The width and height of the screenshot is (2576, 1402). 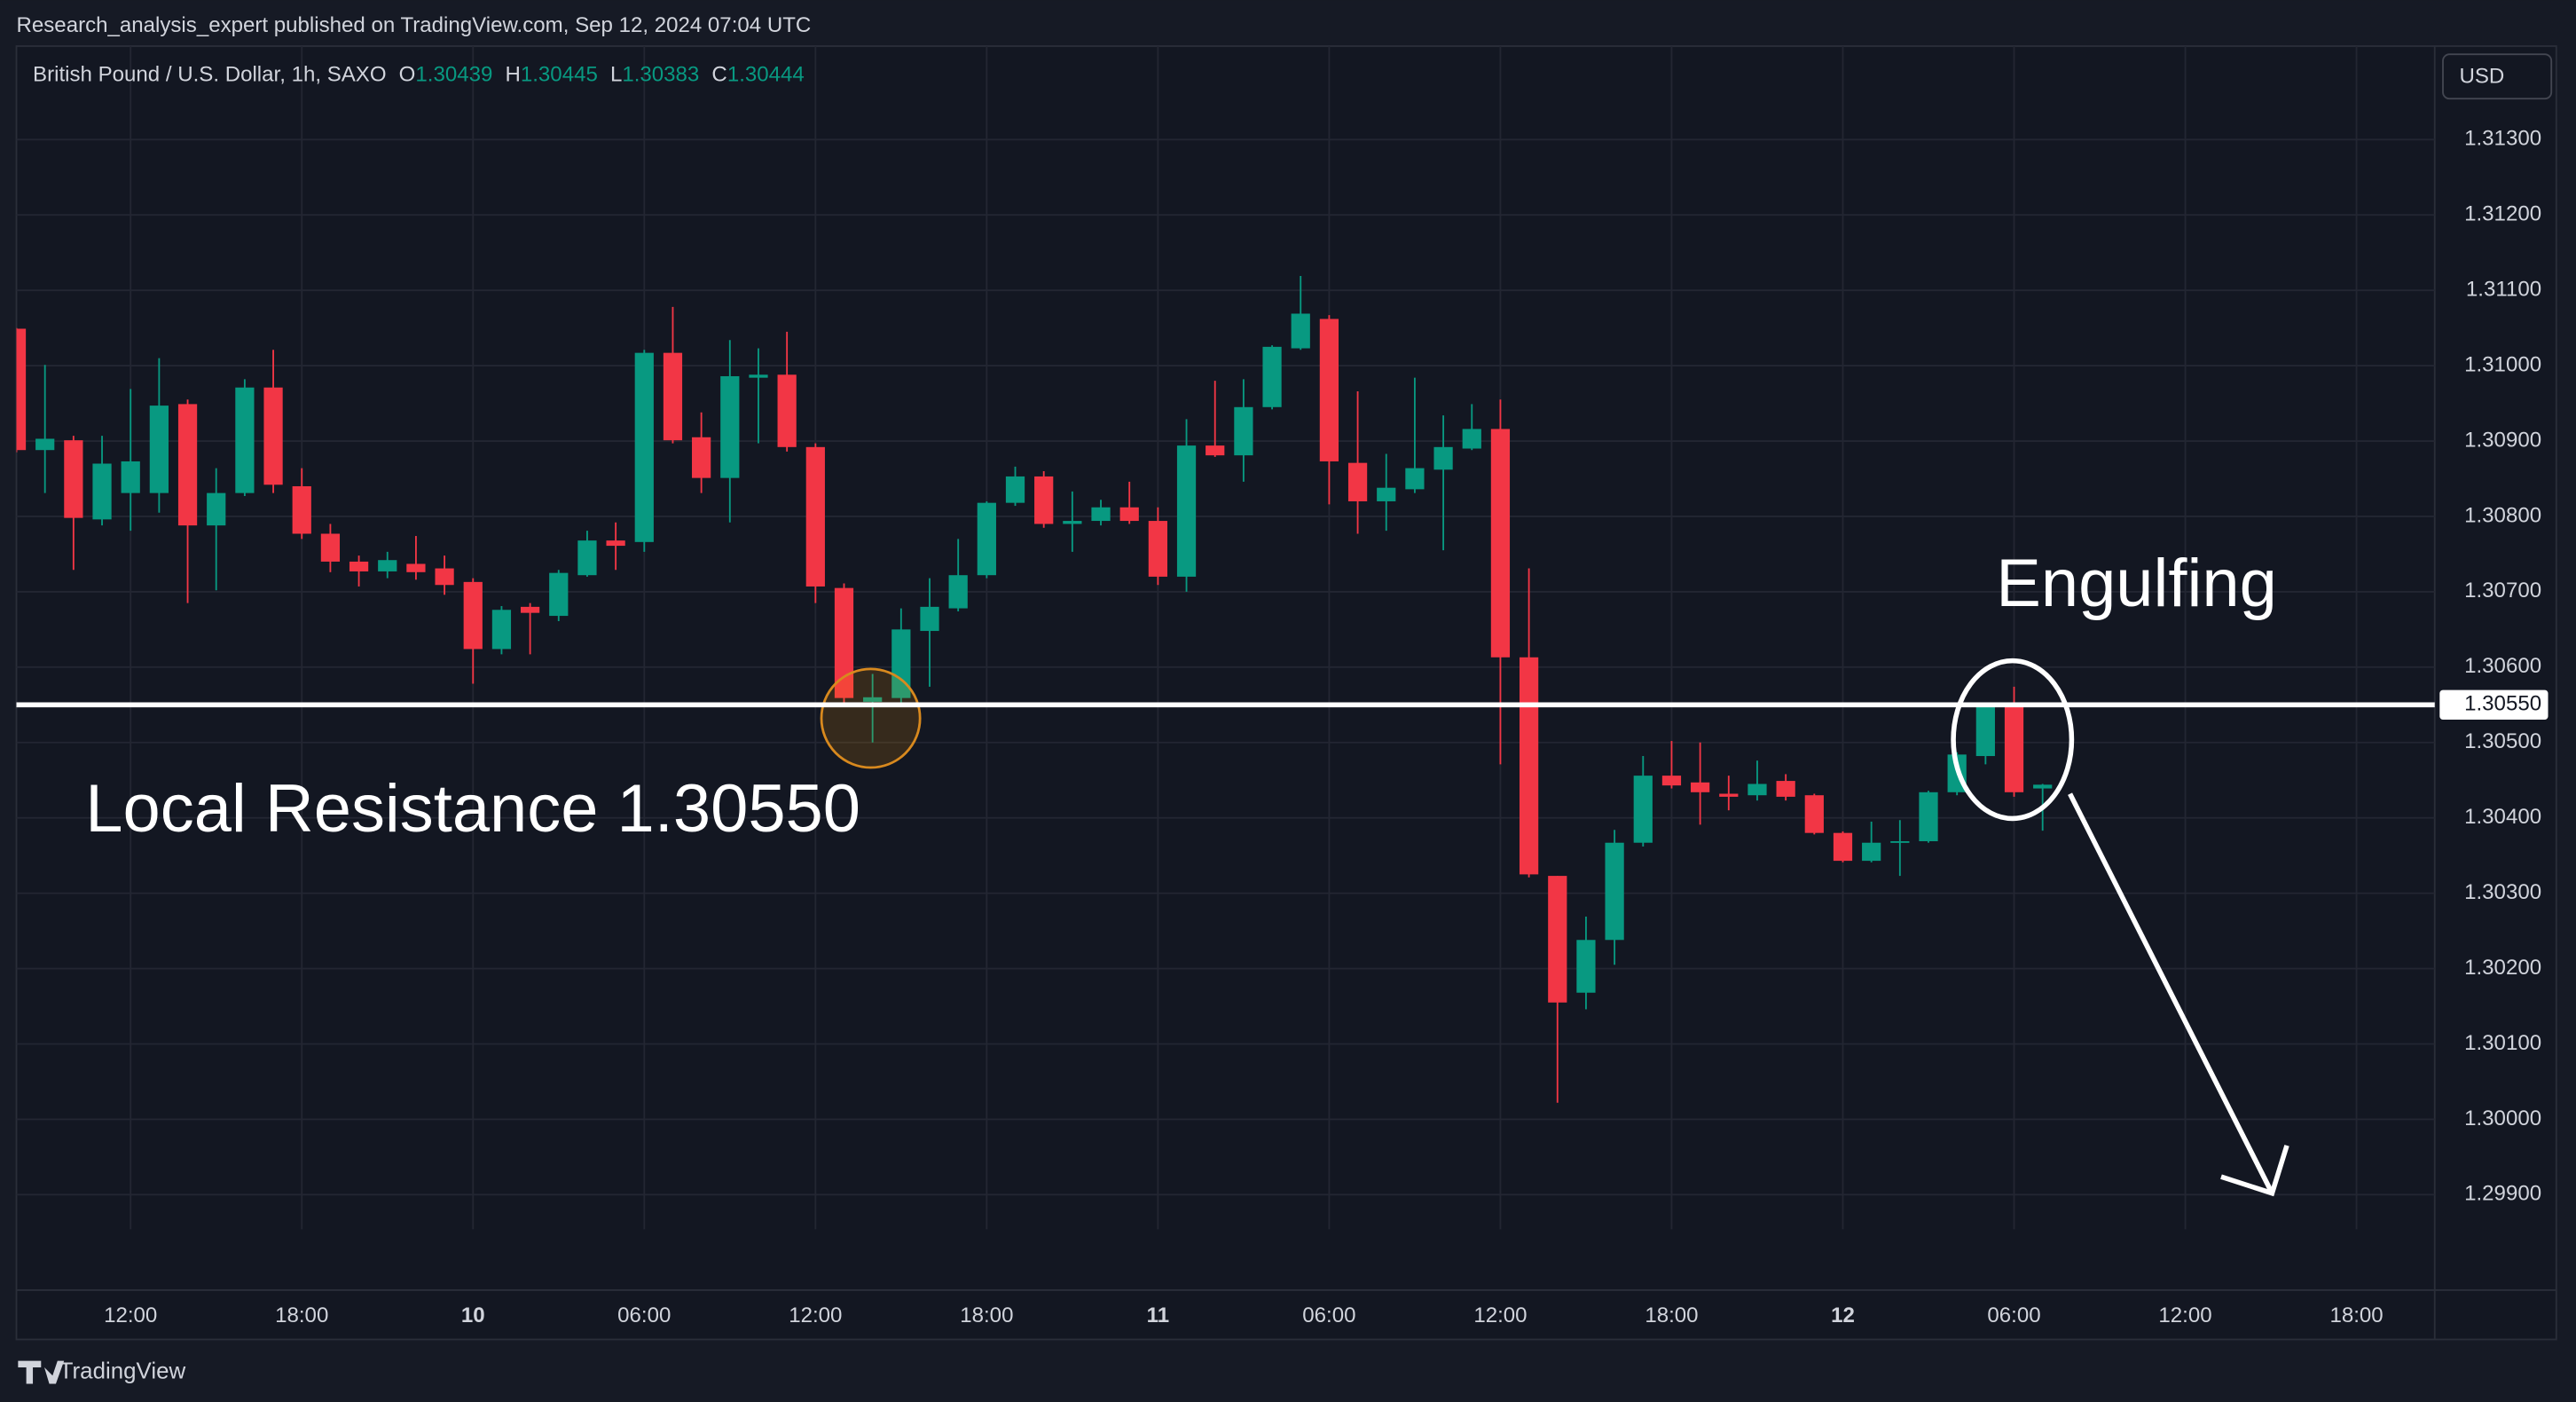 I want to click on brand-logo, so click(x=41, y=1372).